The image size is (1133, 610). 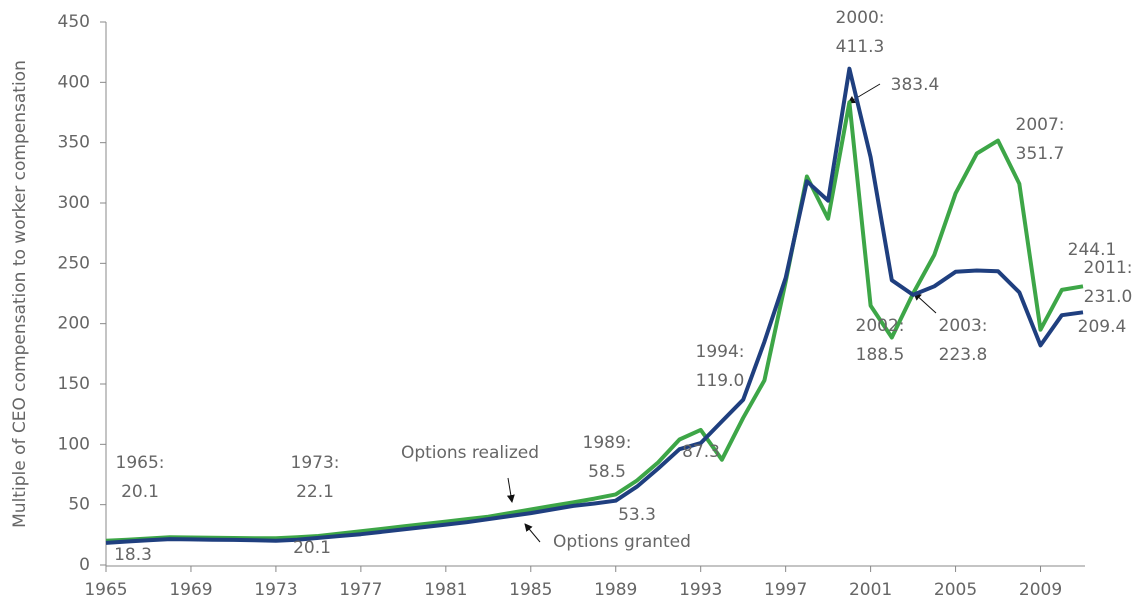 I want to click on annotation: 188.5, so click(x=880, y=355).